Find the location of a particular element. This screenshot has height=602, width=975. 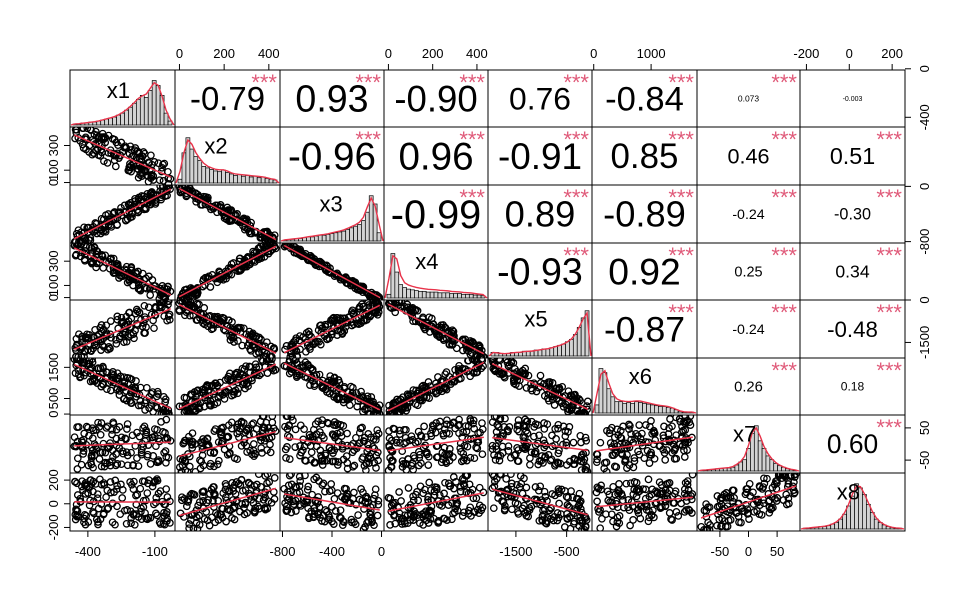

significance-x3-x7: *** is located at coordinates (784, 197).